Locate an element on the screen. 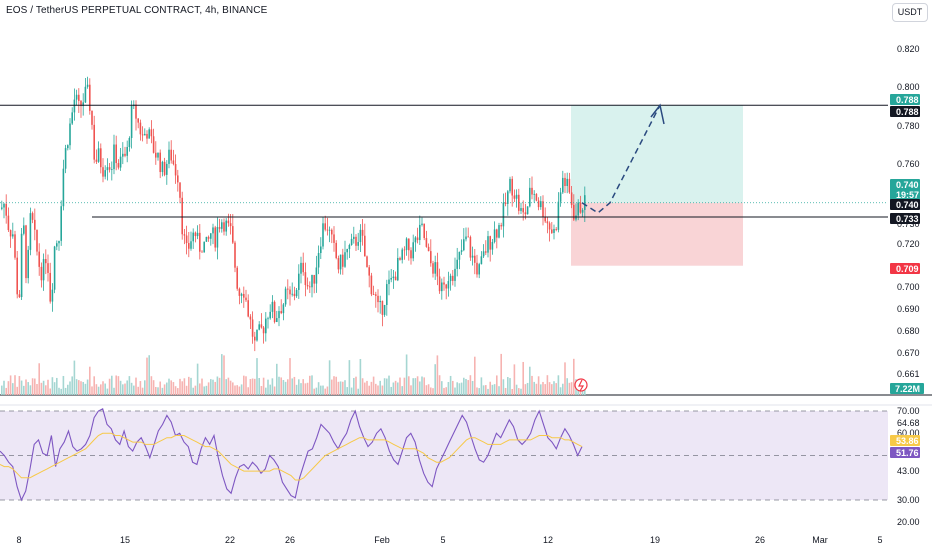 This screenshot has height=550, width=932. price-badge-value: 0.709 is located at coordinates (907, 269).